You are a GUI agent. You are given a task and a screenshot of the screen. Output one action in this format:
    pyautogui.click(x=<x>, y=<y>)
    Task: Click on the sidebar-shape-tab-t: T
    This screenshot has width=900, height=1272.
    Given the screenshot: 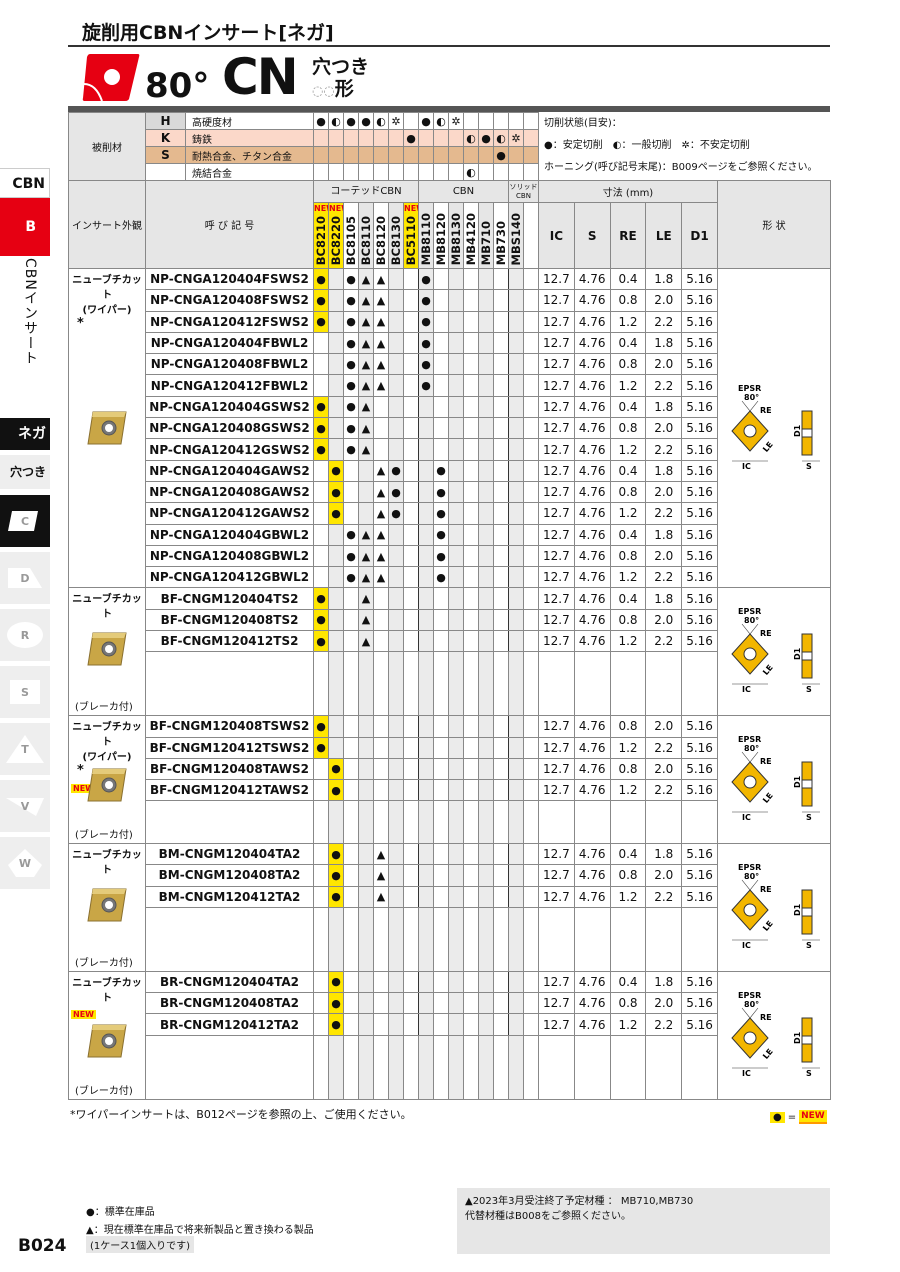 What is the action you would take?
    pyautogui.click(x=25, y=749)
    